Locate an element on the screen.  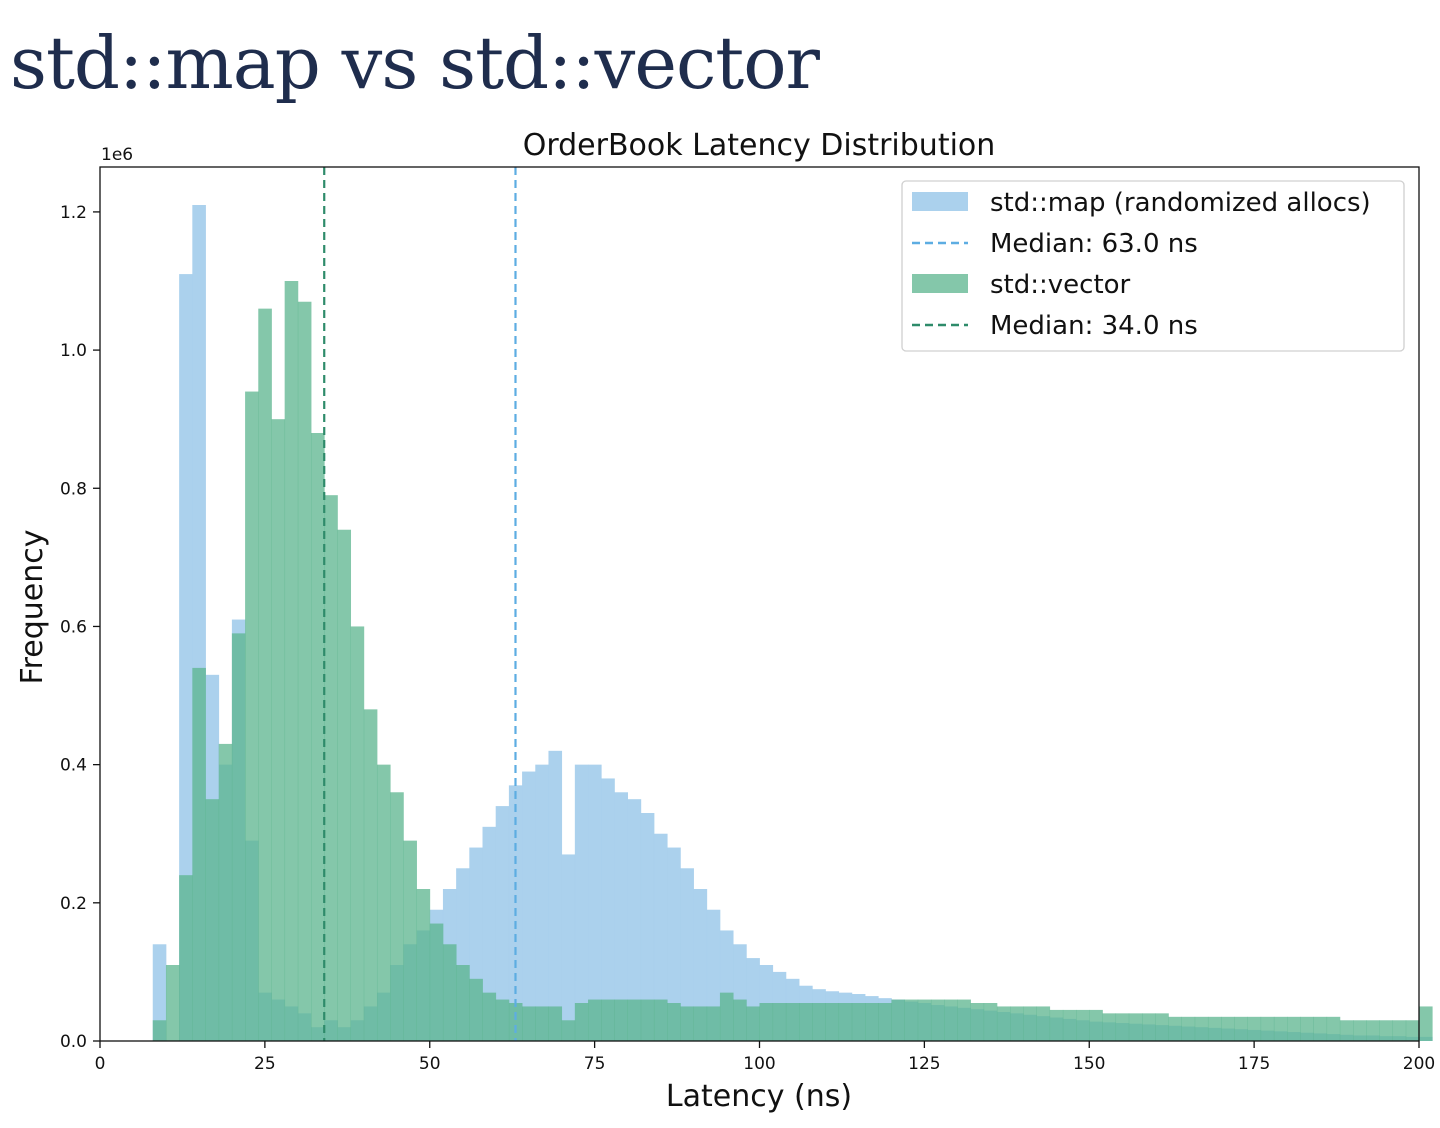
legend-swatch-vector is located at coordinates (940, 283).